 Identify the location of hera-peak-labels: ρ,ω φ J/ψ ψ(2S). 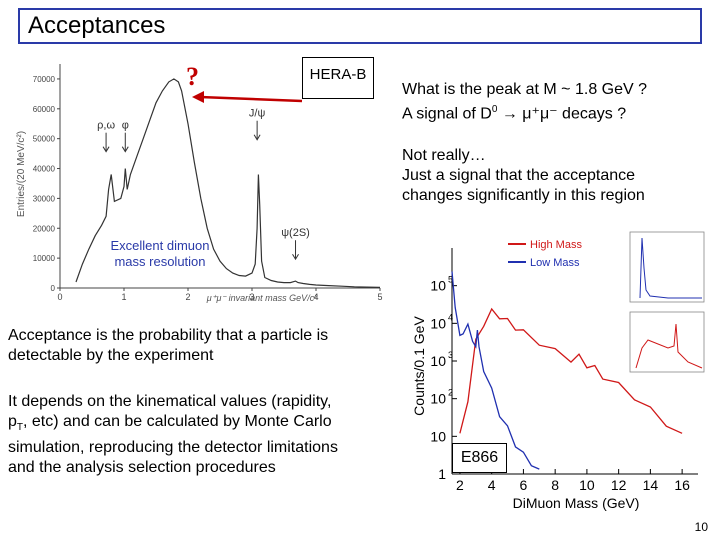
(203, 184).